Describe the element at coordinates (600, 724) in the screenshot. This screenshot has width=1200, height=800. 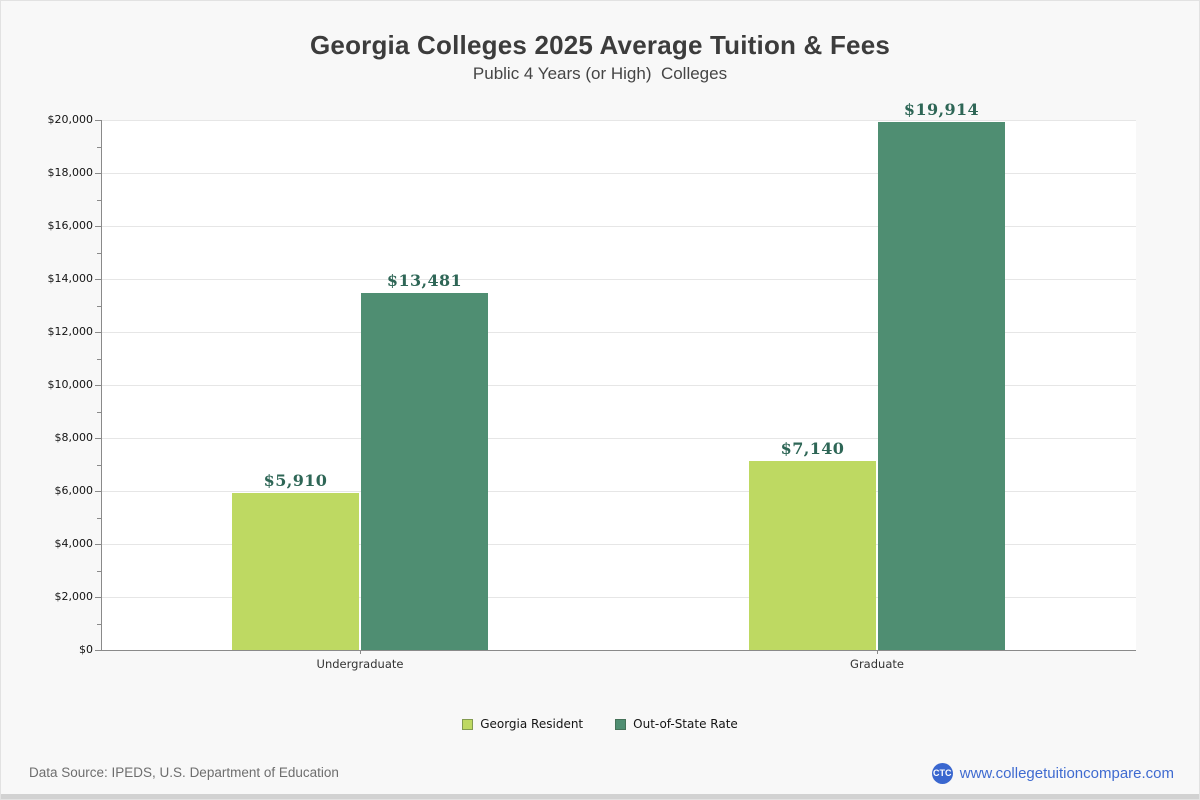
I see `legend: Georgia Resident Out-of-State Rate` at that location.